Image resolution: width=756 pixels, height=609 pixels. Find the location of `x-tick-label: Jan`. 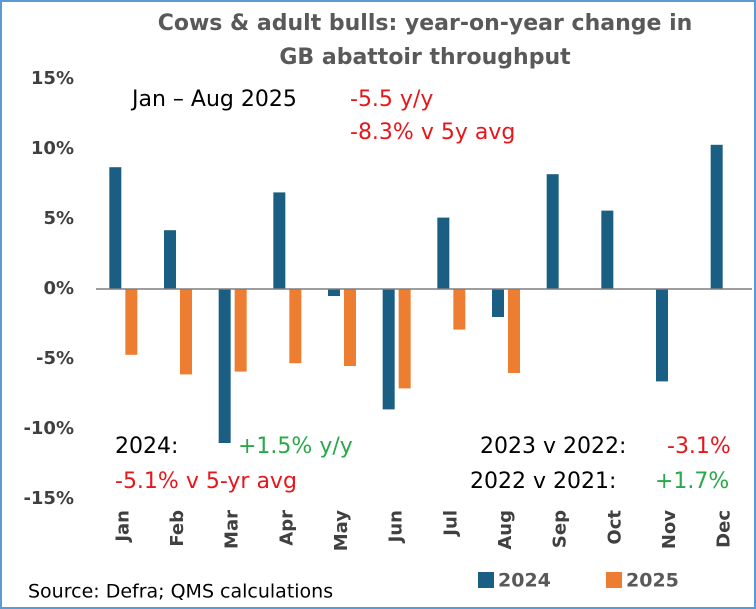

x-tick-label: Jan is located at coordinates (122, 527).